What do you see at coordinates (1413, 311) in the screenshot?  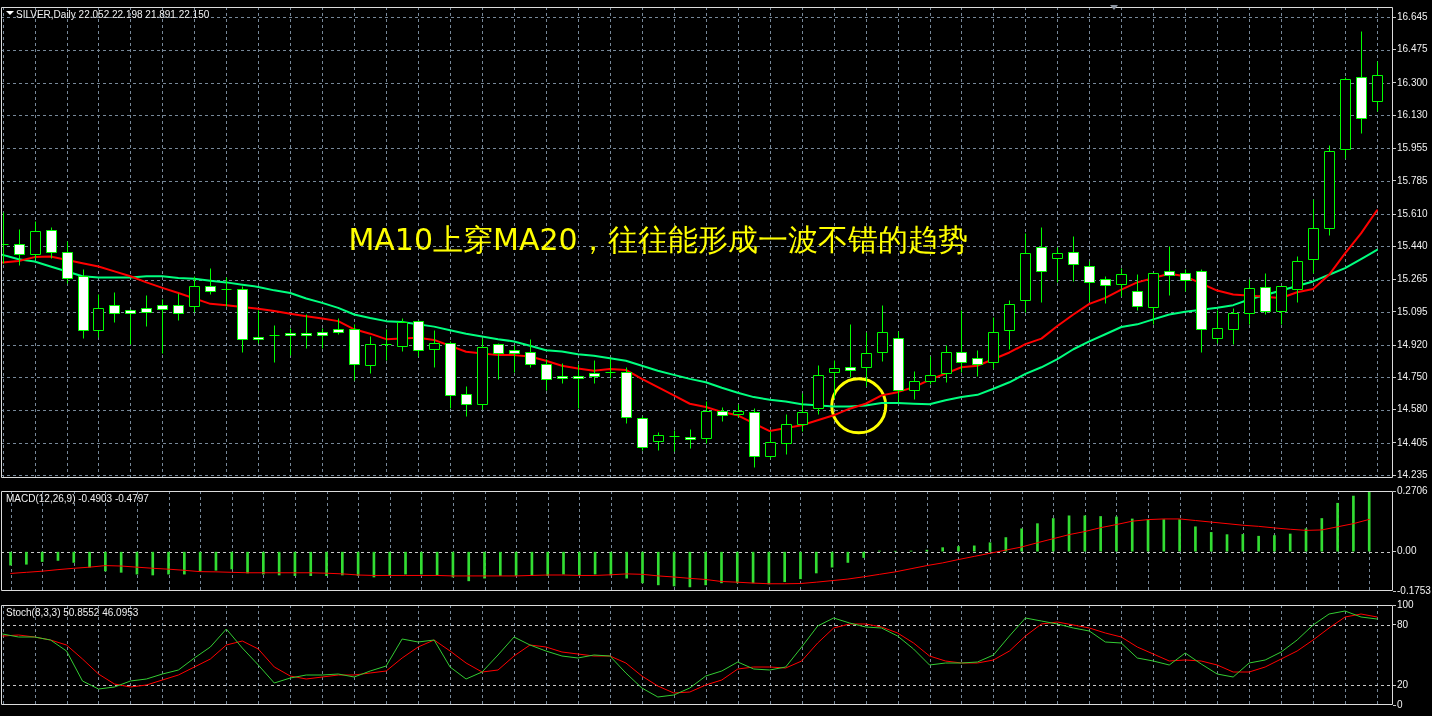 I see `y-tick-label: 15.095` at bounding box center [1413, 311].